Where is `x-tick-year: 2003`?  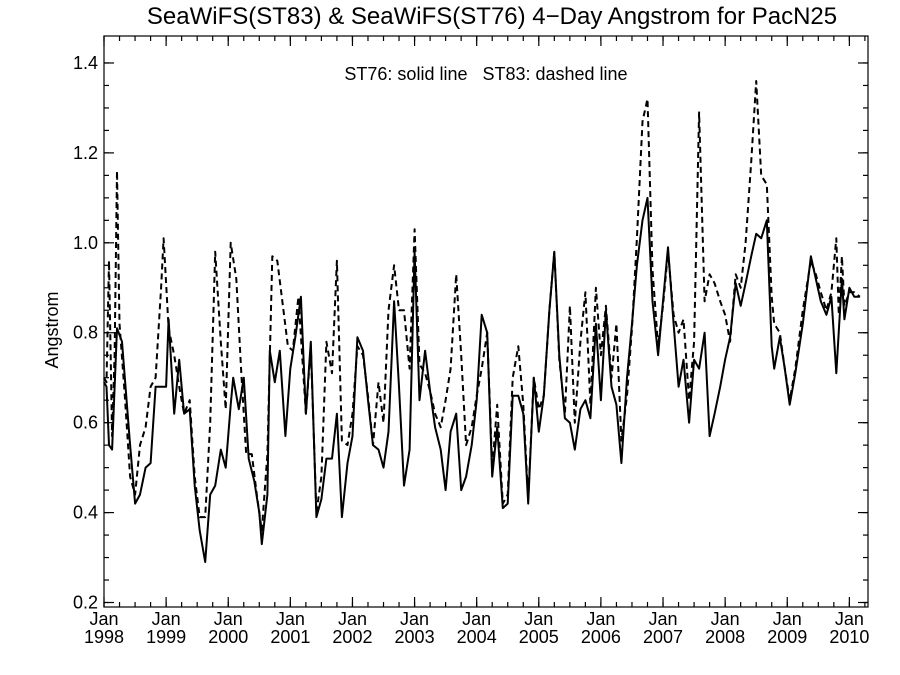 x-tick-year: 2003 is located at coordinates (415, 637).